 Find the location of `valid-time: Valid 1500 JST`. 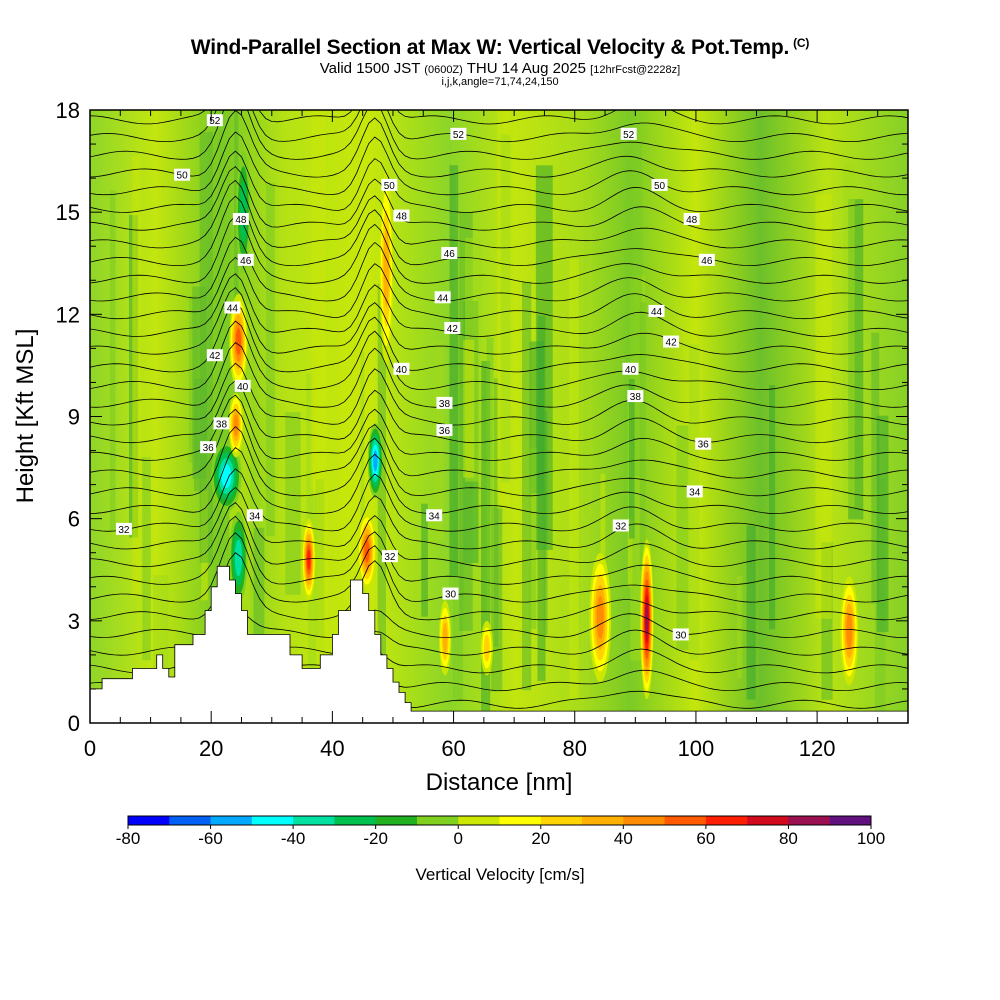

valid-time: Valid 1500 JST is located at coordinates (370, 68).